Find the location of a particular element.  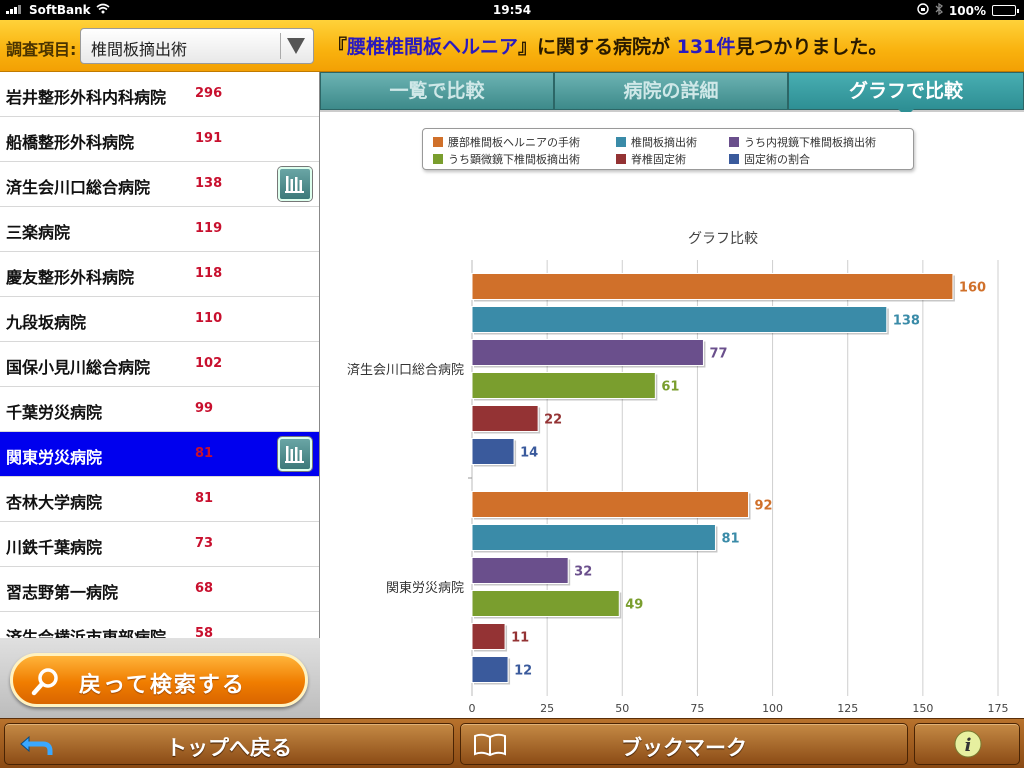

info-button: i is located at coordinates (967, 744).